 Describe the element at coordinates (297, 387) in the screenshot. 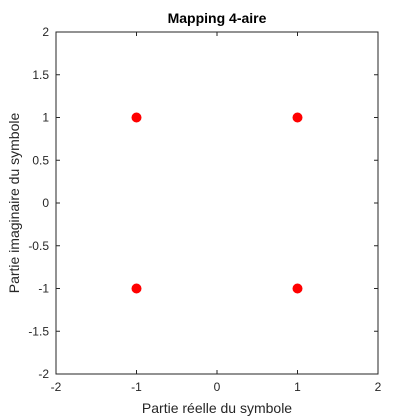

I see `x-tick-label: 1` at that location.